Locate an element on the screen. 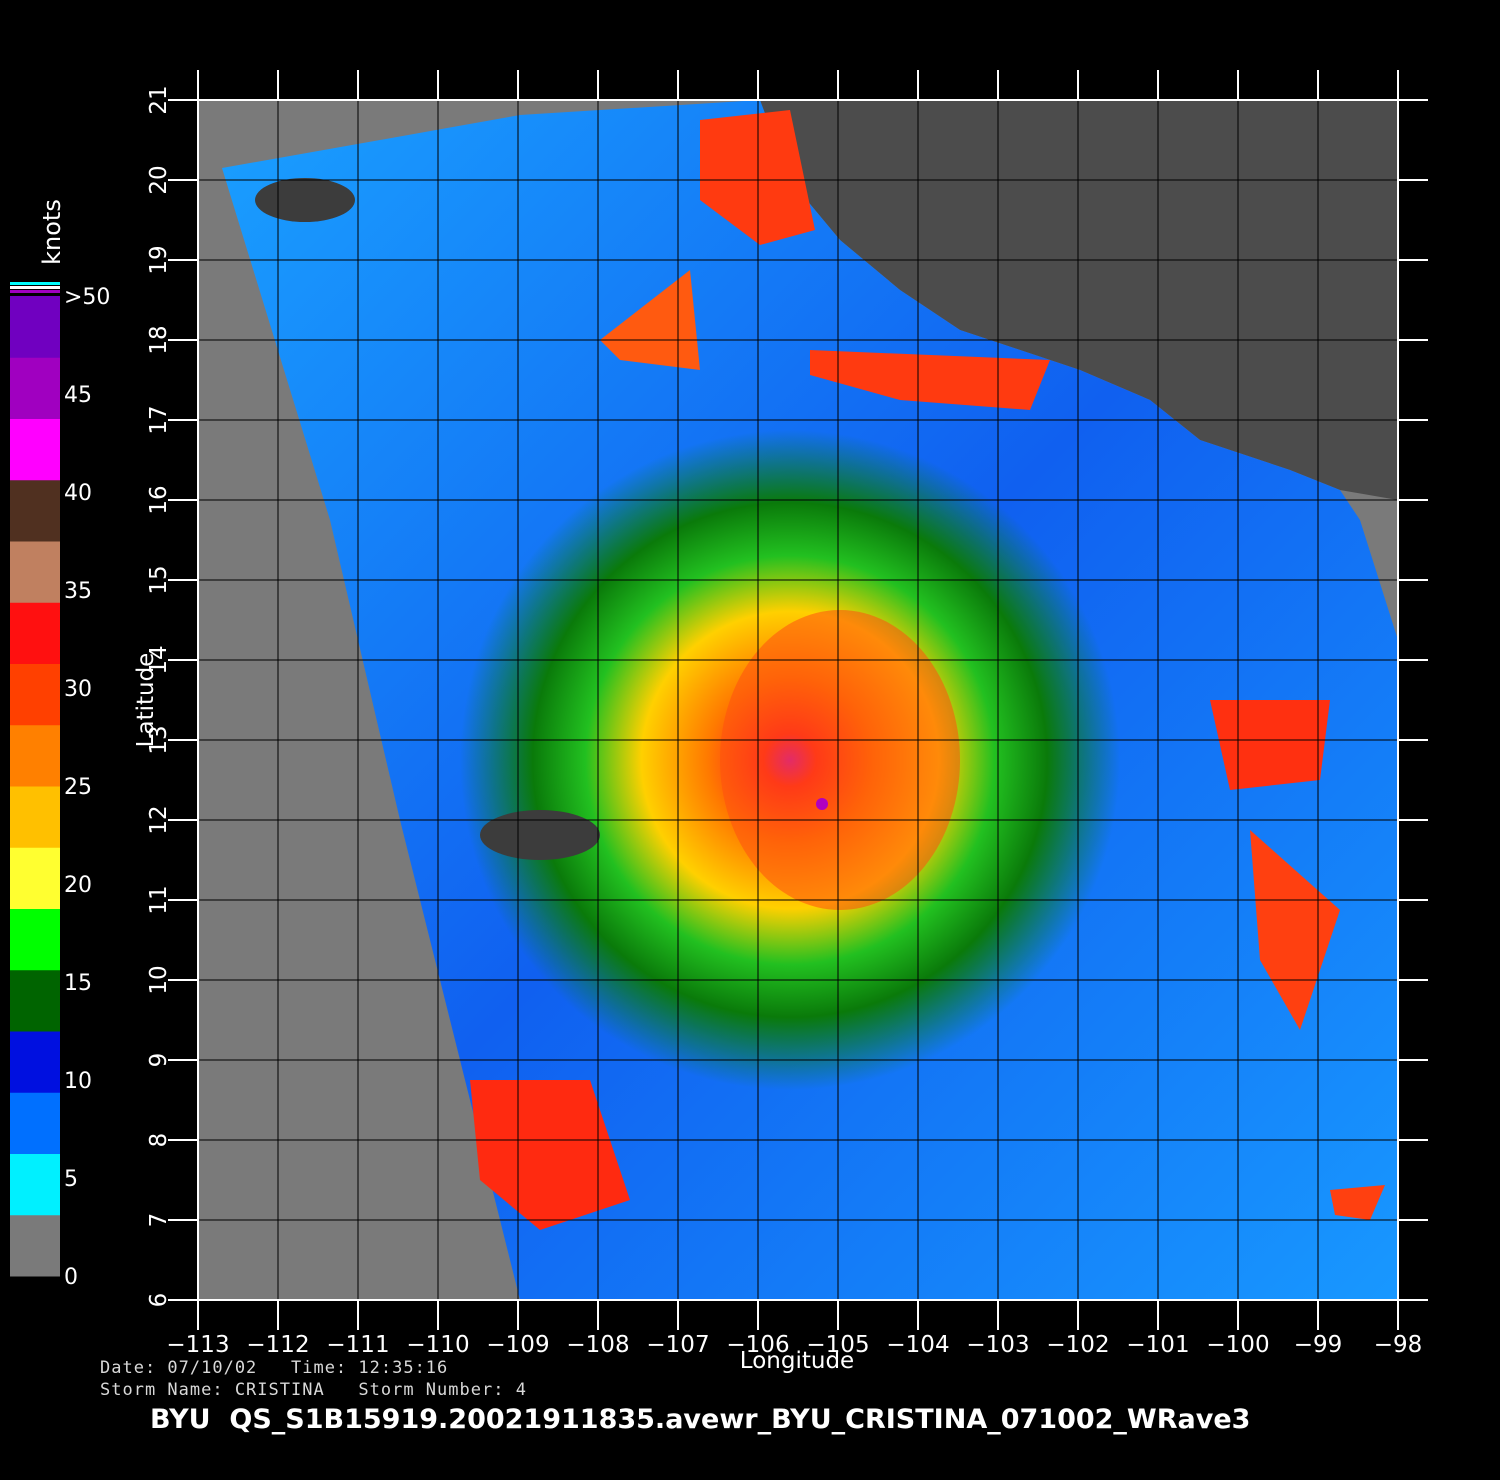 Image resolution: width=1500 pixels, height=1480 pixels. x-tick-label: −113 is located at coordinates (197, 1345).